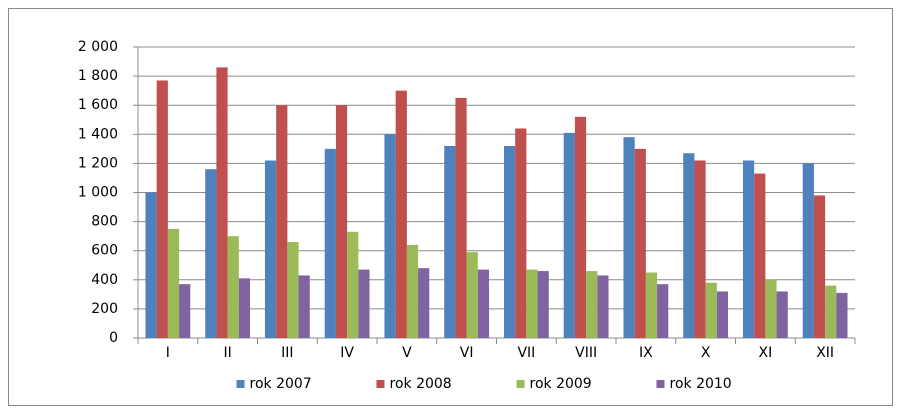  I want to click on x-tick-label: I, so click(168, 353).